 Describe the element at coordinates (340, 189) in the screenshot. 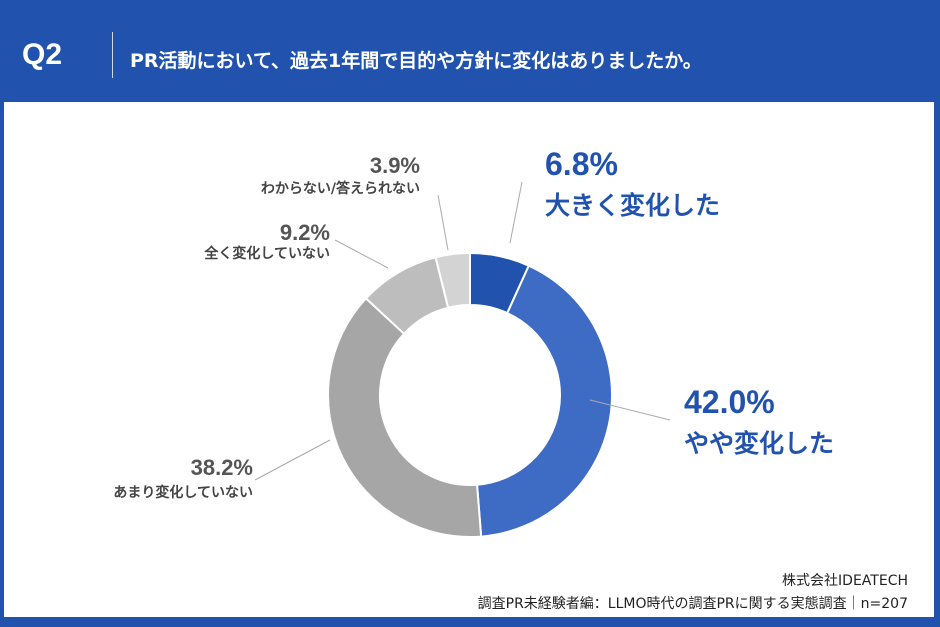

I see `label-cat-4: わからない/答えられない` at that location.